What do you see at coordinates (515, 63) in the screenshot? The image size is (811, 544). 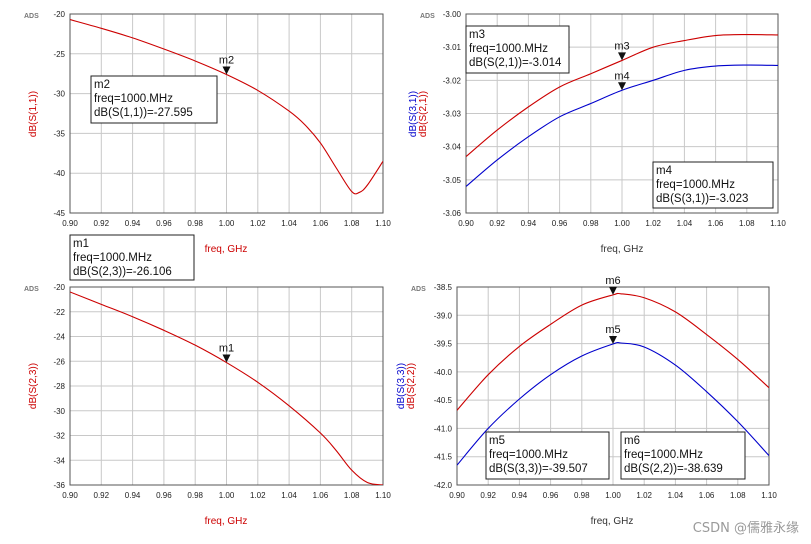 I see `marker-readout-line: dB(S(2,1))=-3.014` at bounding box center [515, 63].